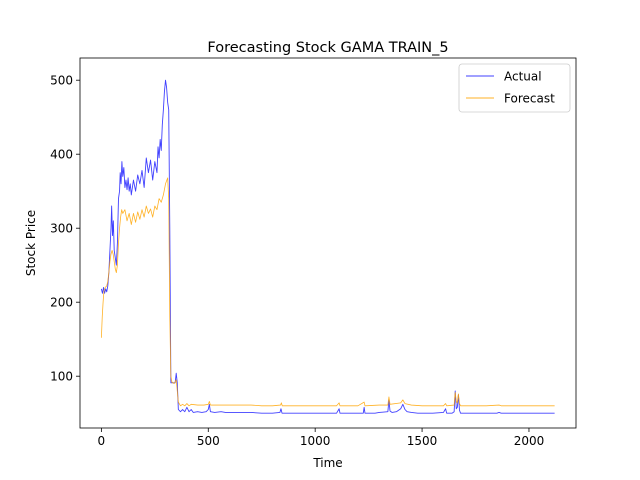 The image size is (640, 480). I want to click on legend-label-actual: Actual, so click(523, 77).